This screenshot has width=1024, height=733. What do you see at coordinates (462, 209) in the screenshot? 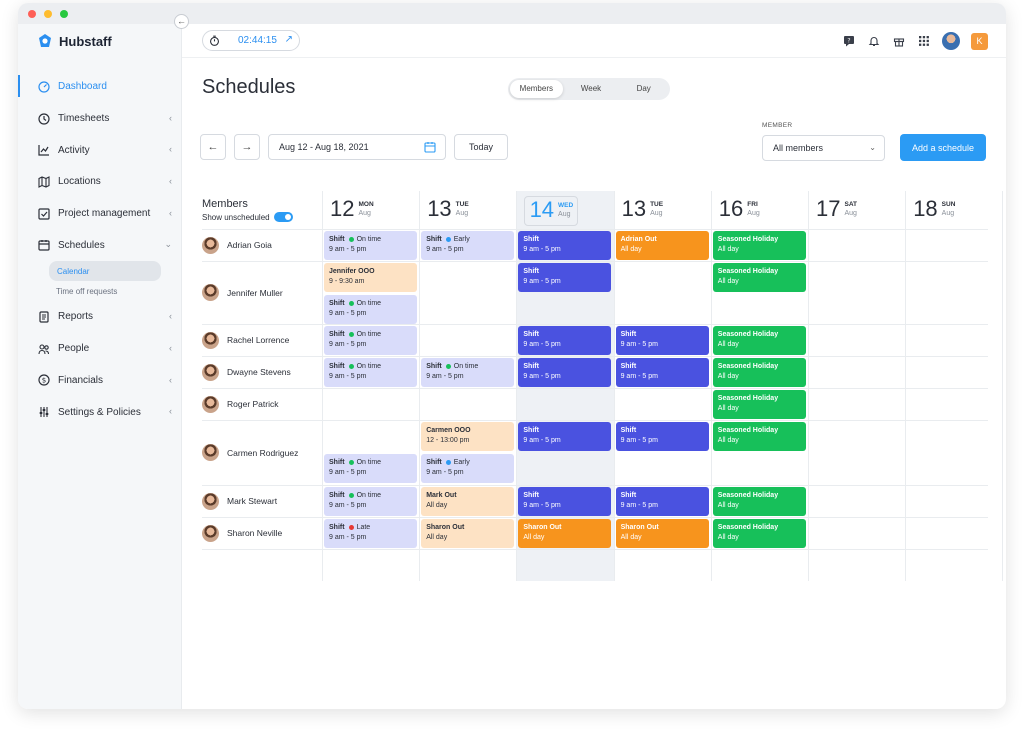
I see `day-label: TUE Aug` at bounding box center [462, 209].